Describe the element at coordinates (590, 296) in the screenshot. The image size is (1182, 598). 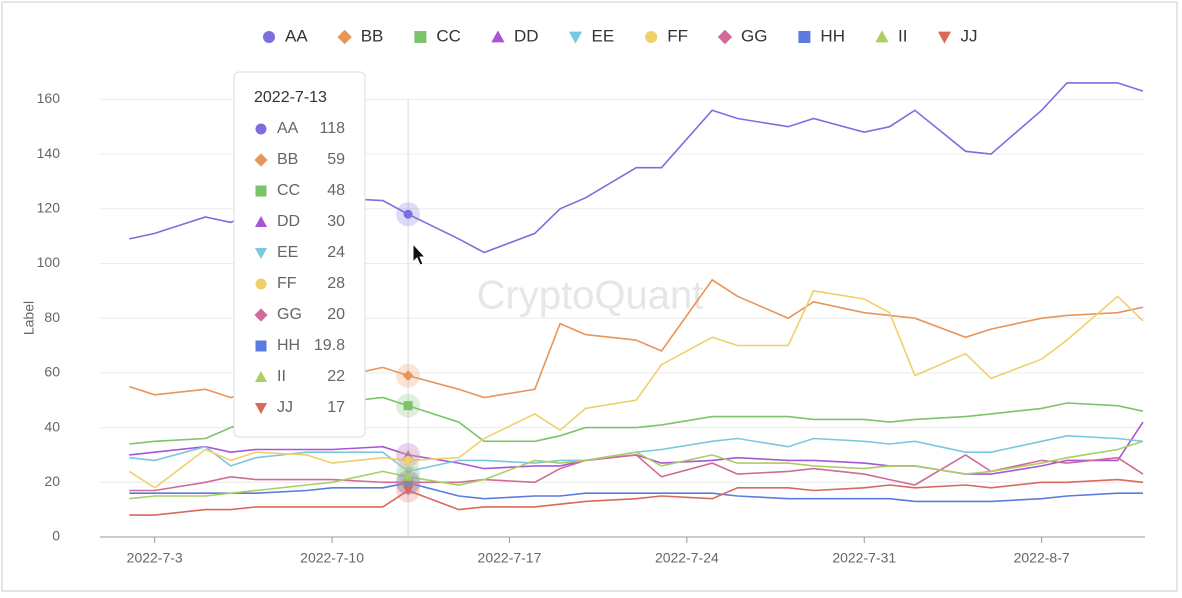
I see `watermark: CryptoQuant` at that location.